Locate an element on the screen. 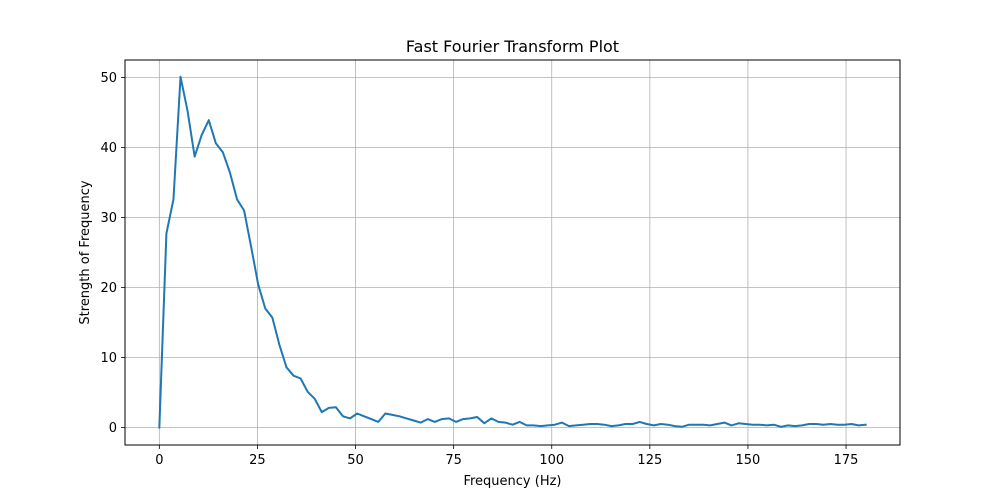 This screenshot has height=500, width=1000. y-tick-label: 10 is located at coordinates (108, 358).